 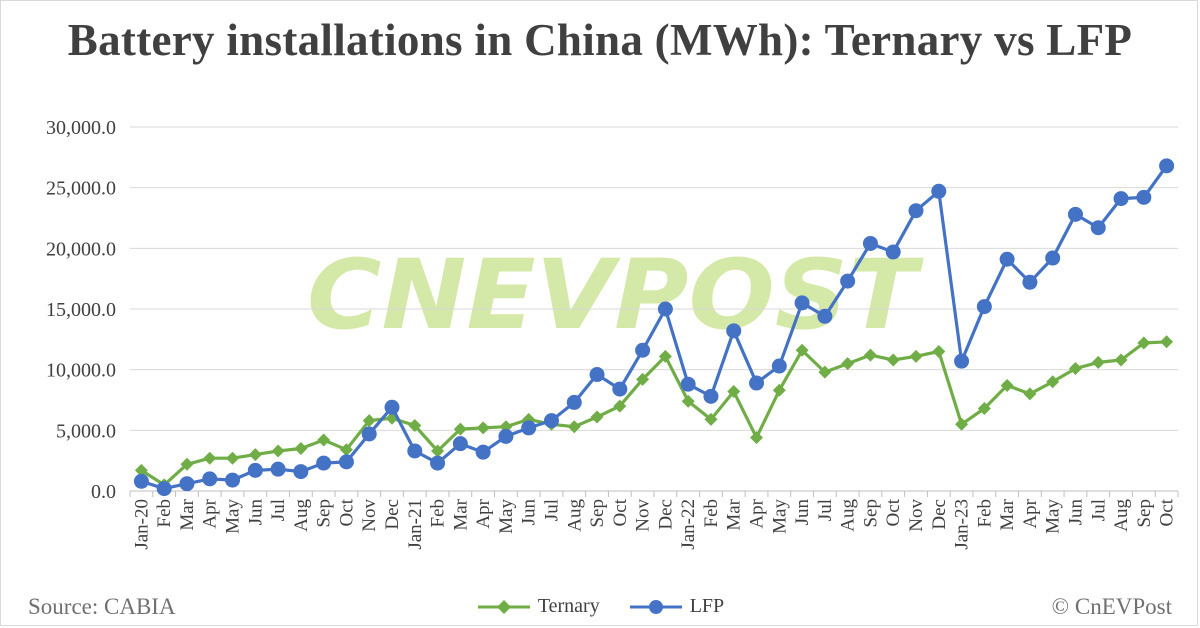 What do you see at coordinates (141, 524) in the screenshot?
I see `x-tick-label: Jan-20` at bounding box center [141, 524].